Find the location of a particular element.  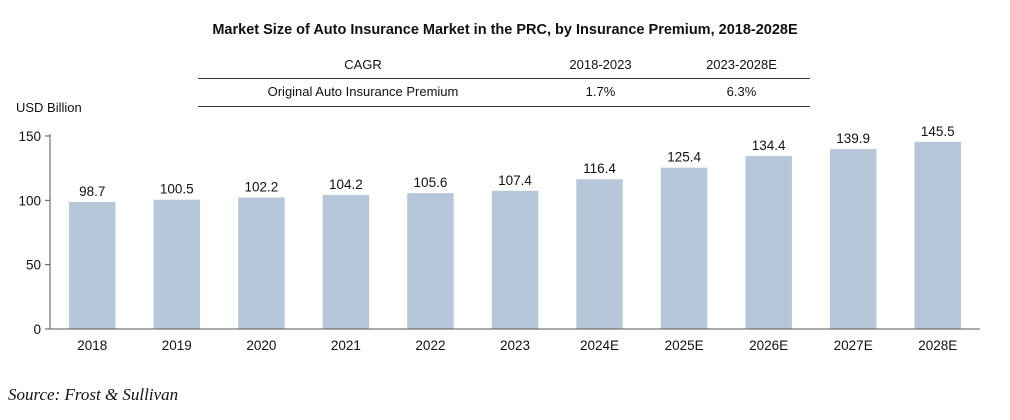

cagr-row-value-2: 6.3% is located at coordinates (741, 91).